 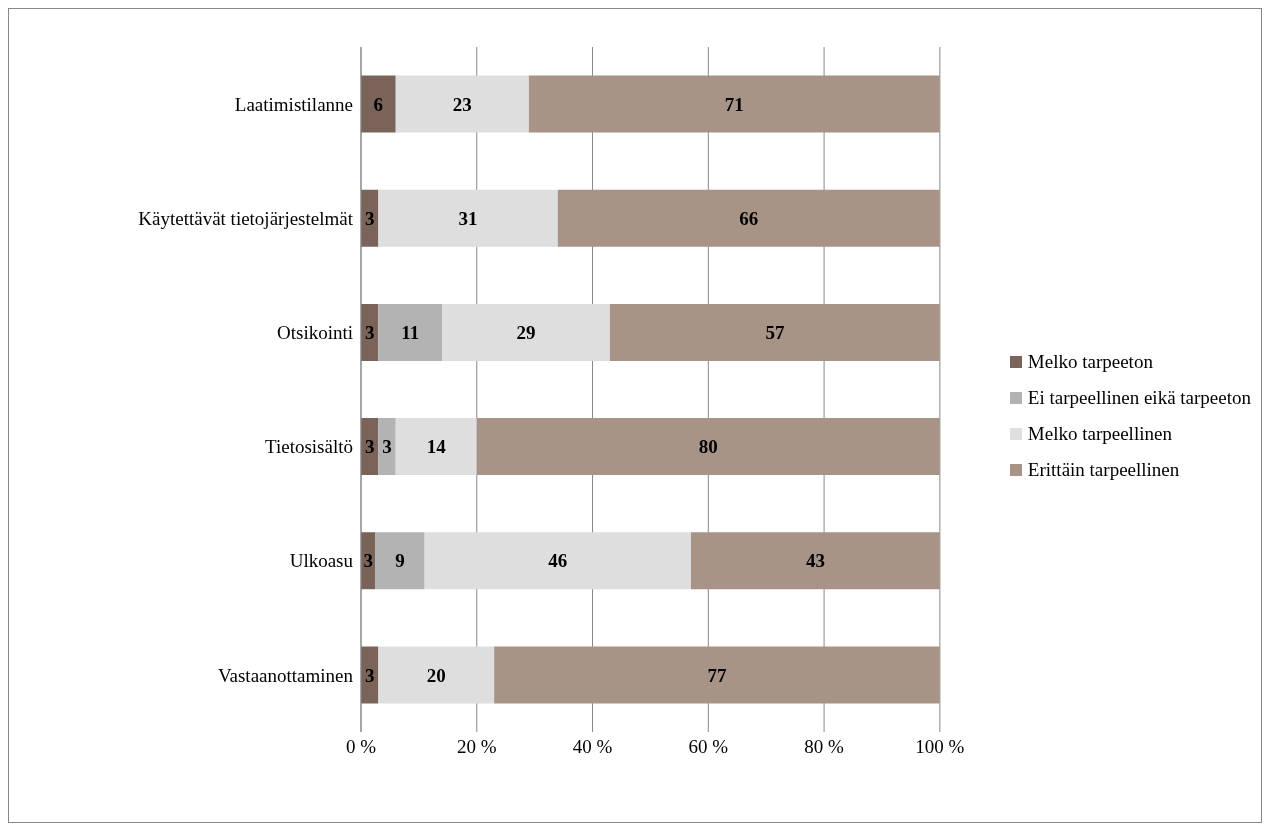 I want to click on y-tick-label: Otsikointi, so click(x=314, y=333).